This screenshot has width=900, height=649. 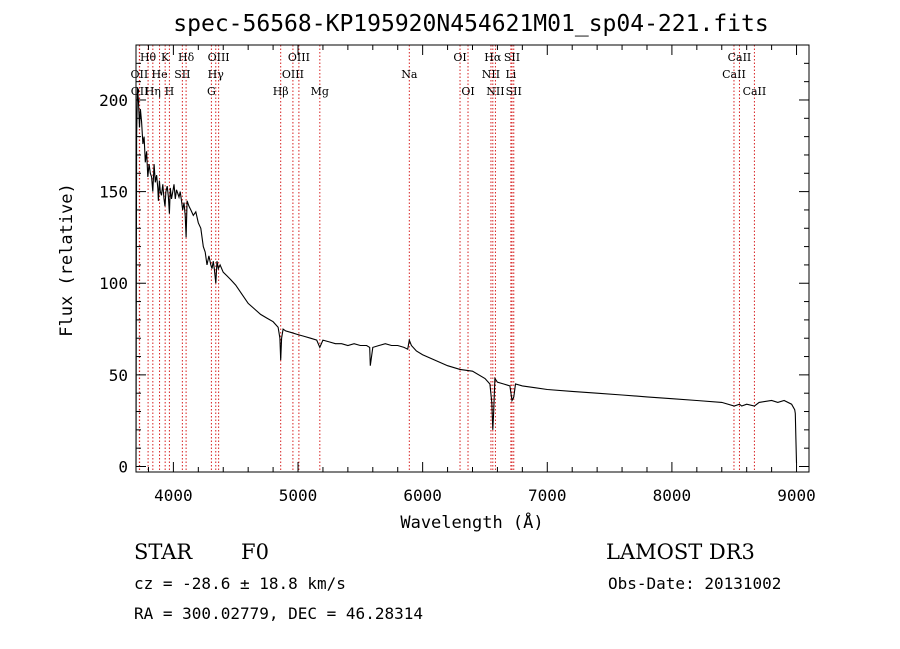 I want to click on y-tick-label-3: 150, so click(x=113, y=192).